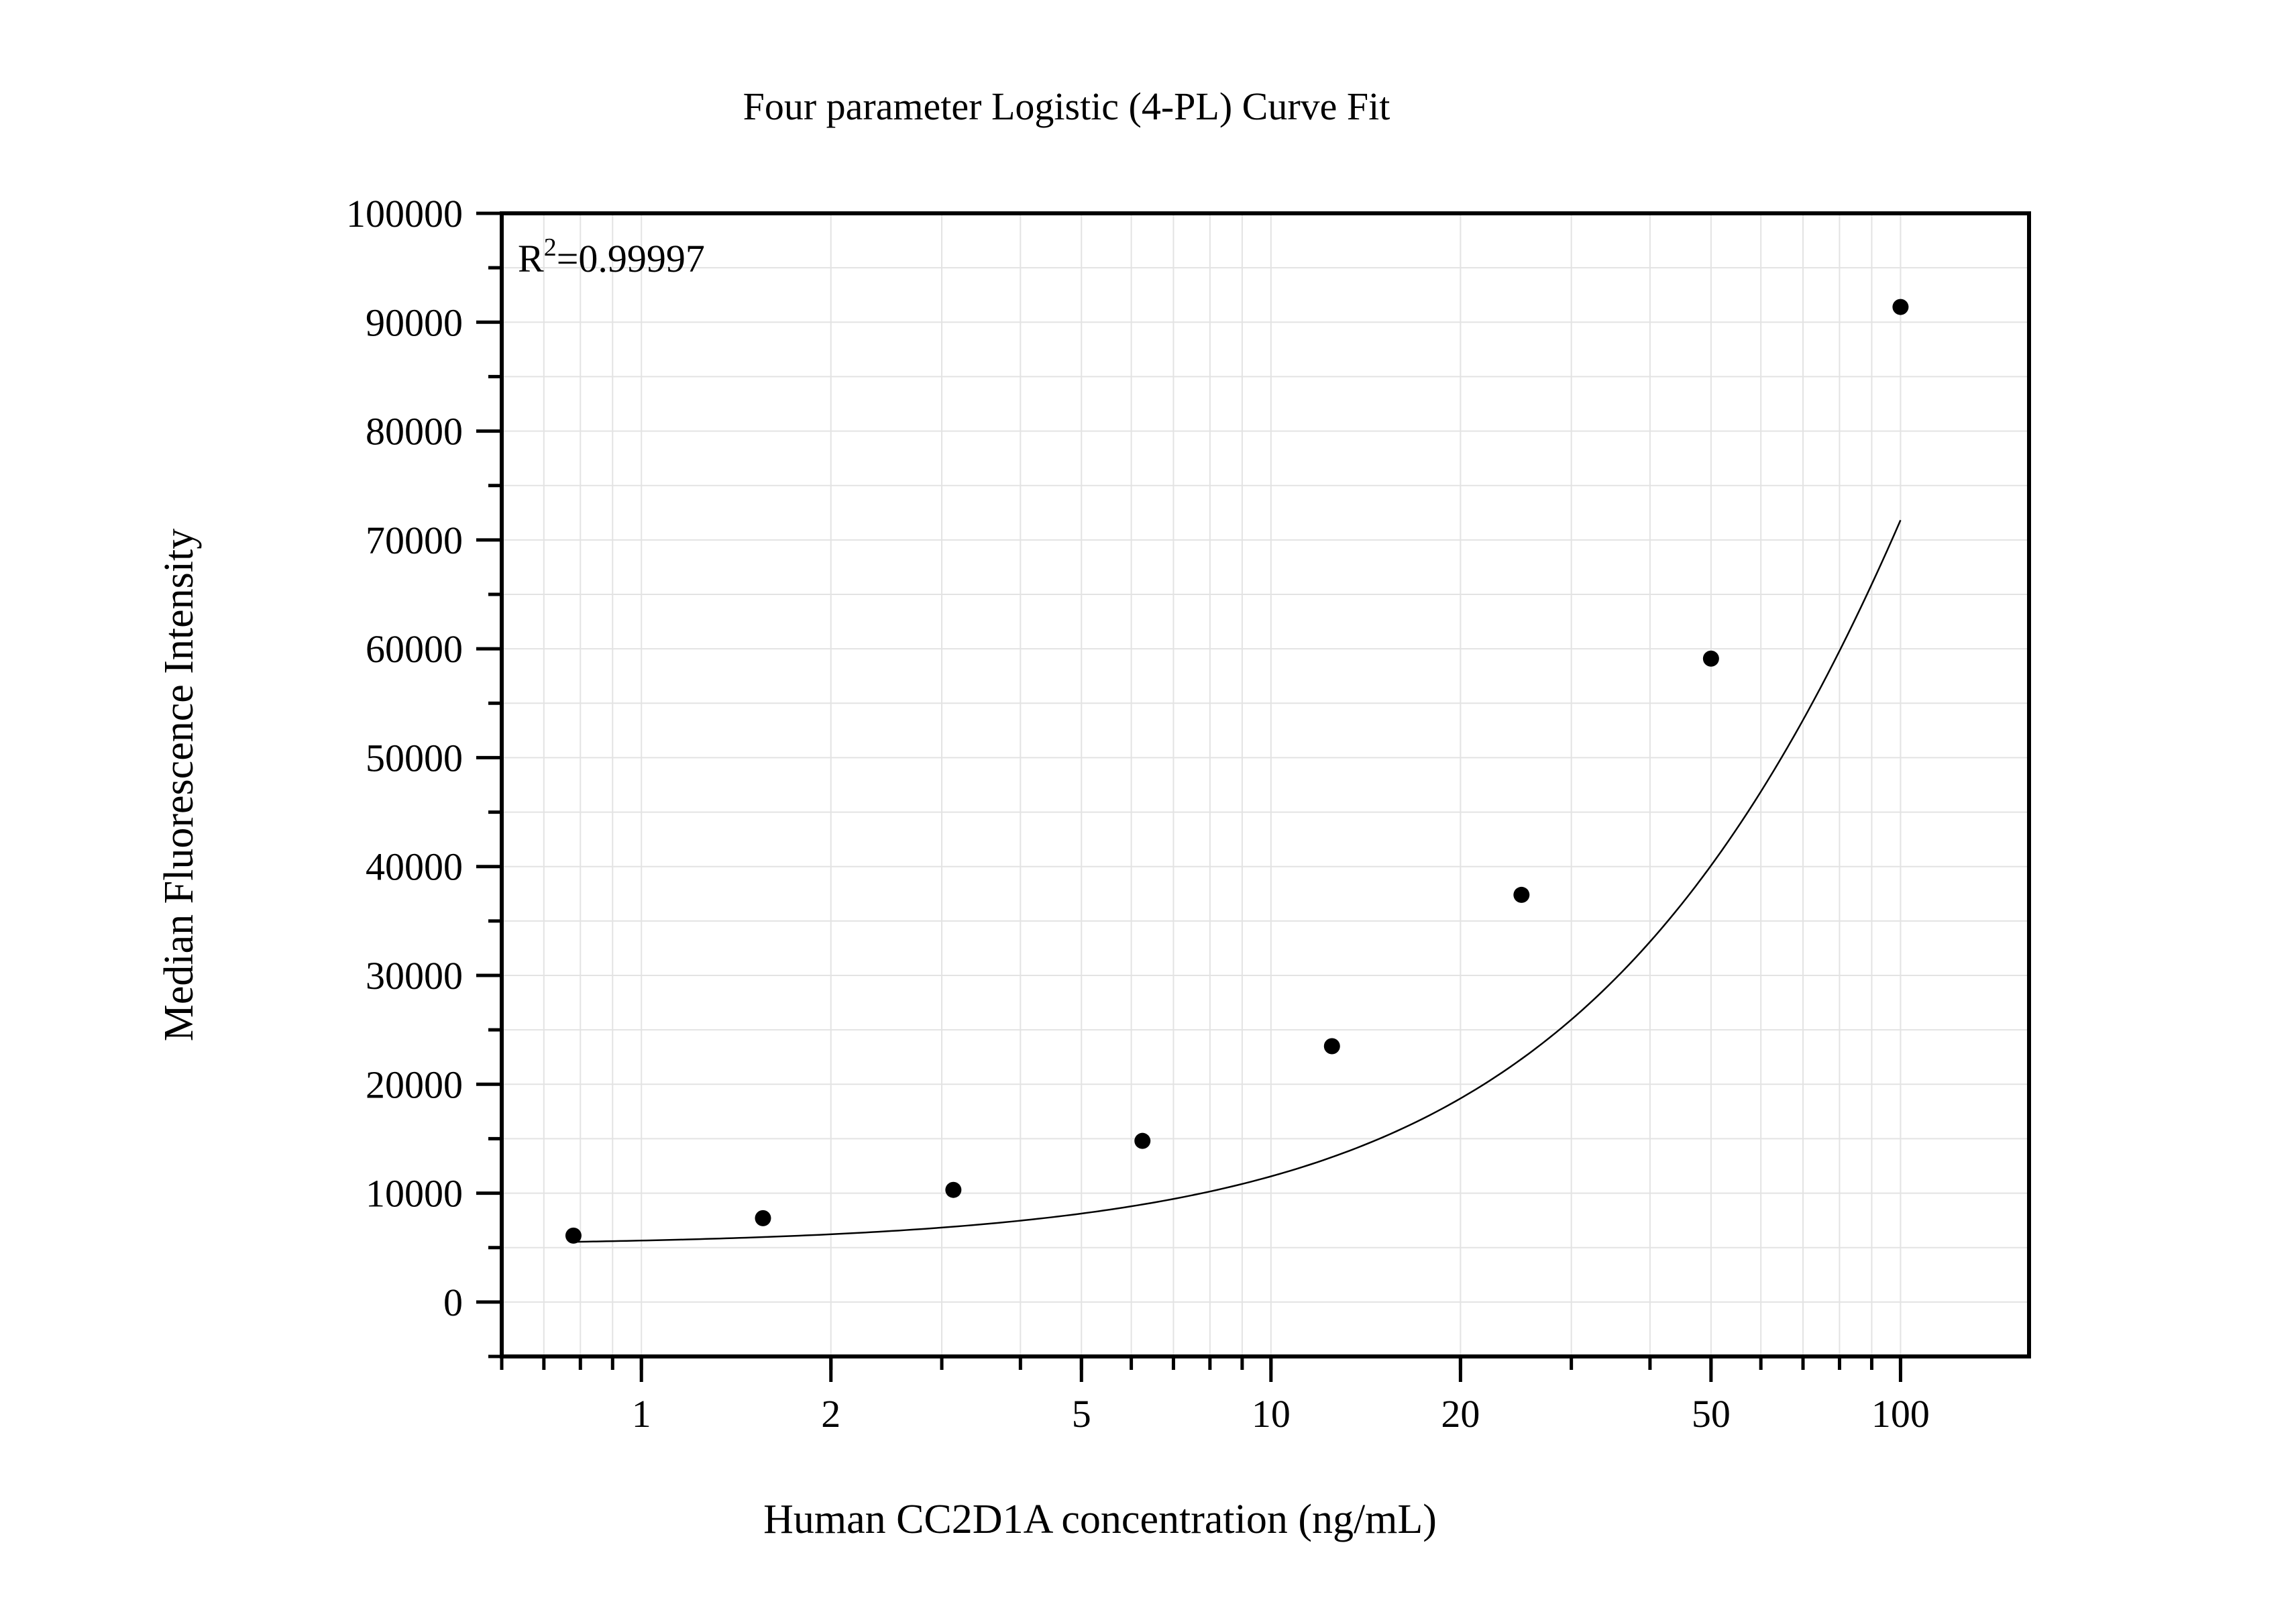 The height and width of the screenshot is (1604, 2296). I want to click on x-tick-label: 5, so click(1081, 1414).